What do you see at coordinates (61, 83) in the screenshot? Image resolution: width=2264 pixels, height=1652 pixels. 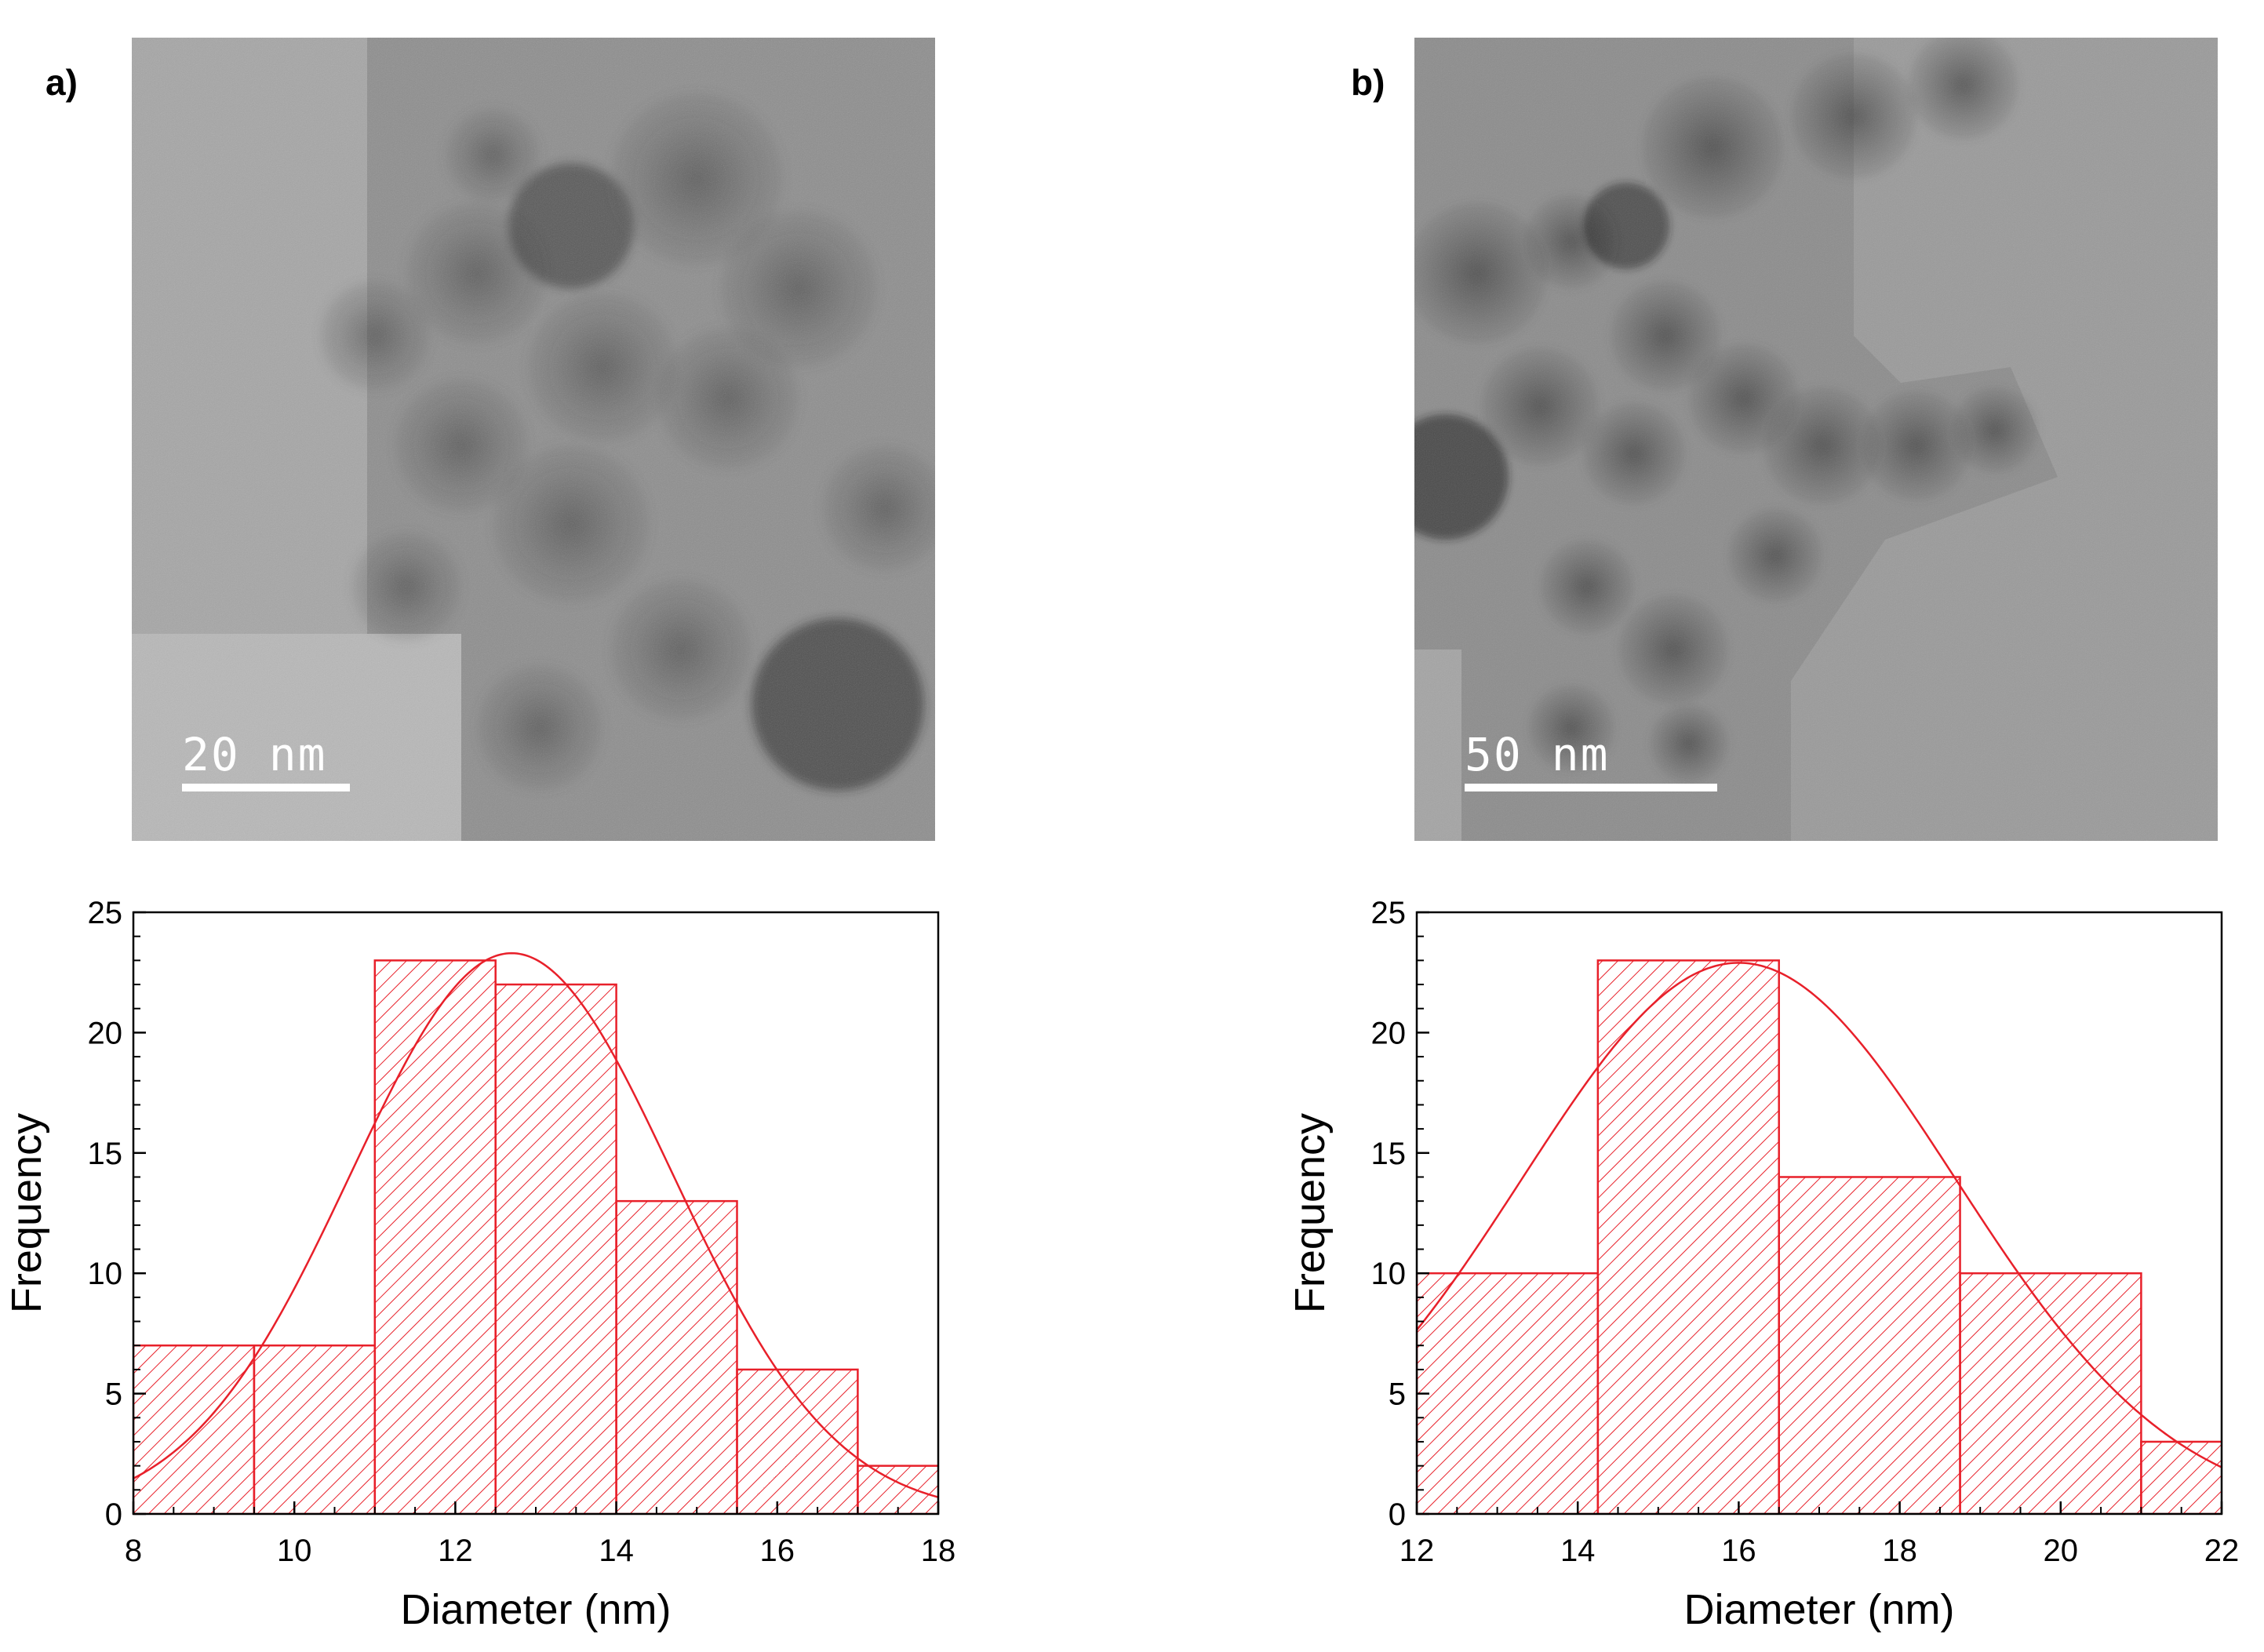 I see `panel-label-a: a)` at bounding box center [61, 83].